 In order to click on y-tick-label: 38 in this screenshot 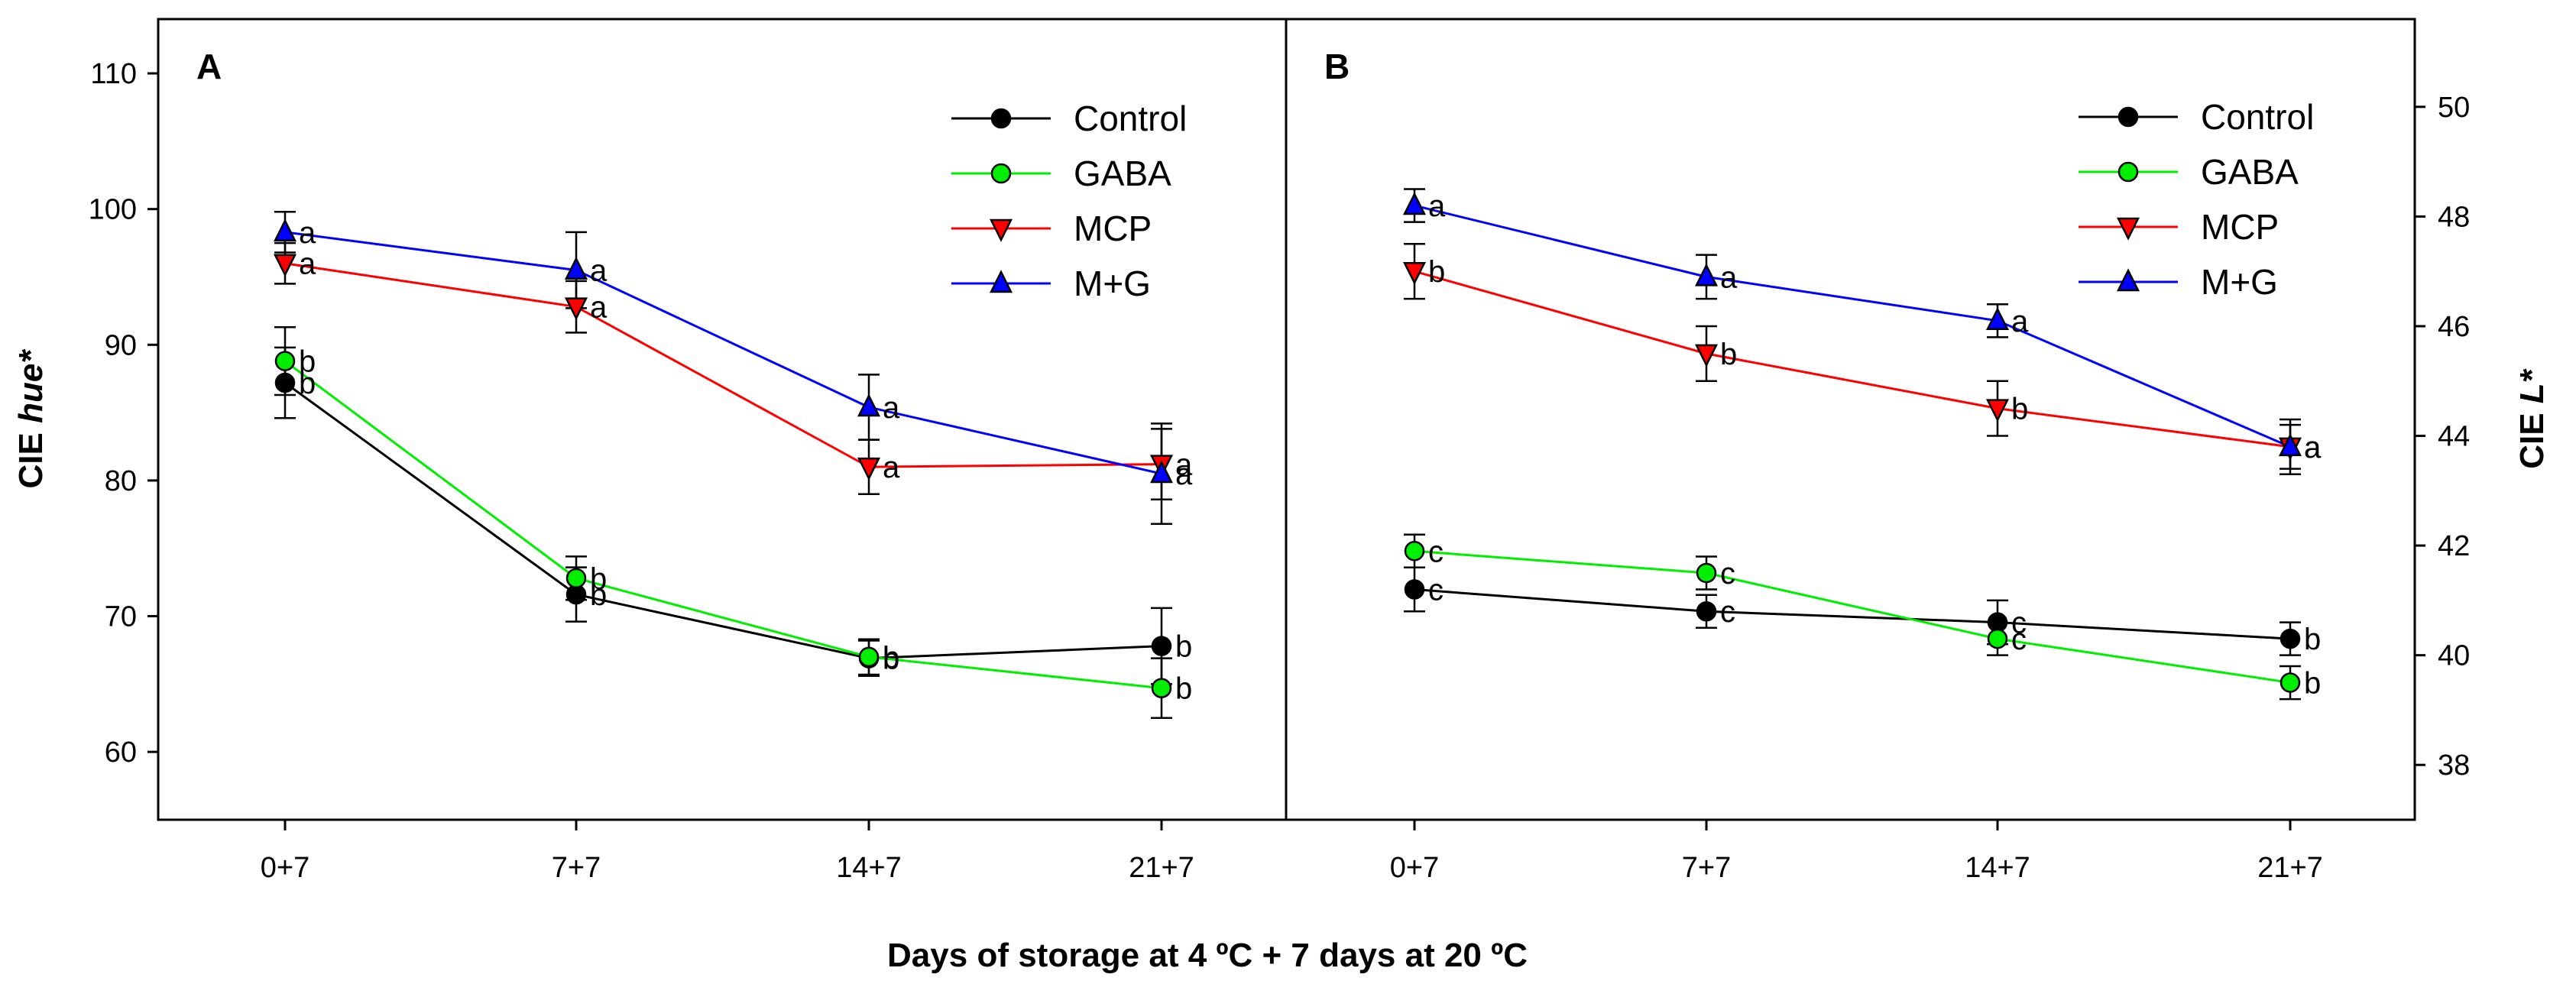, I will do `click(2454, 765)`.